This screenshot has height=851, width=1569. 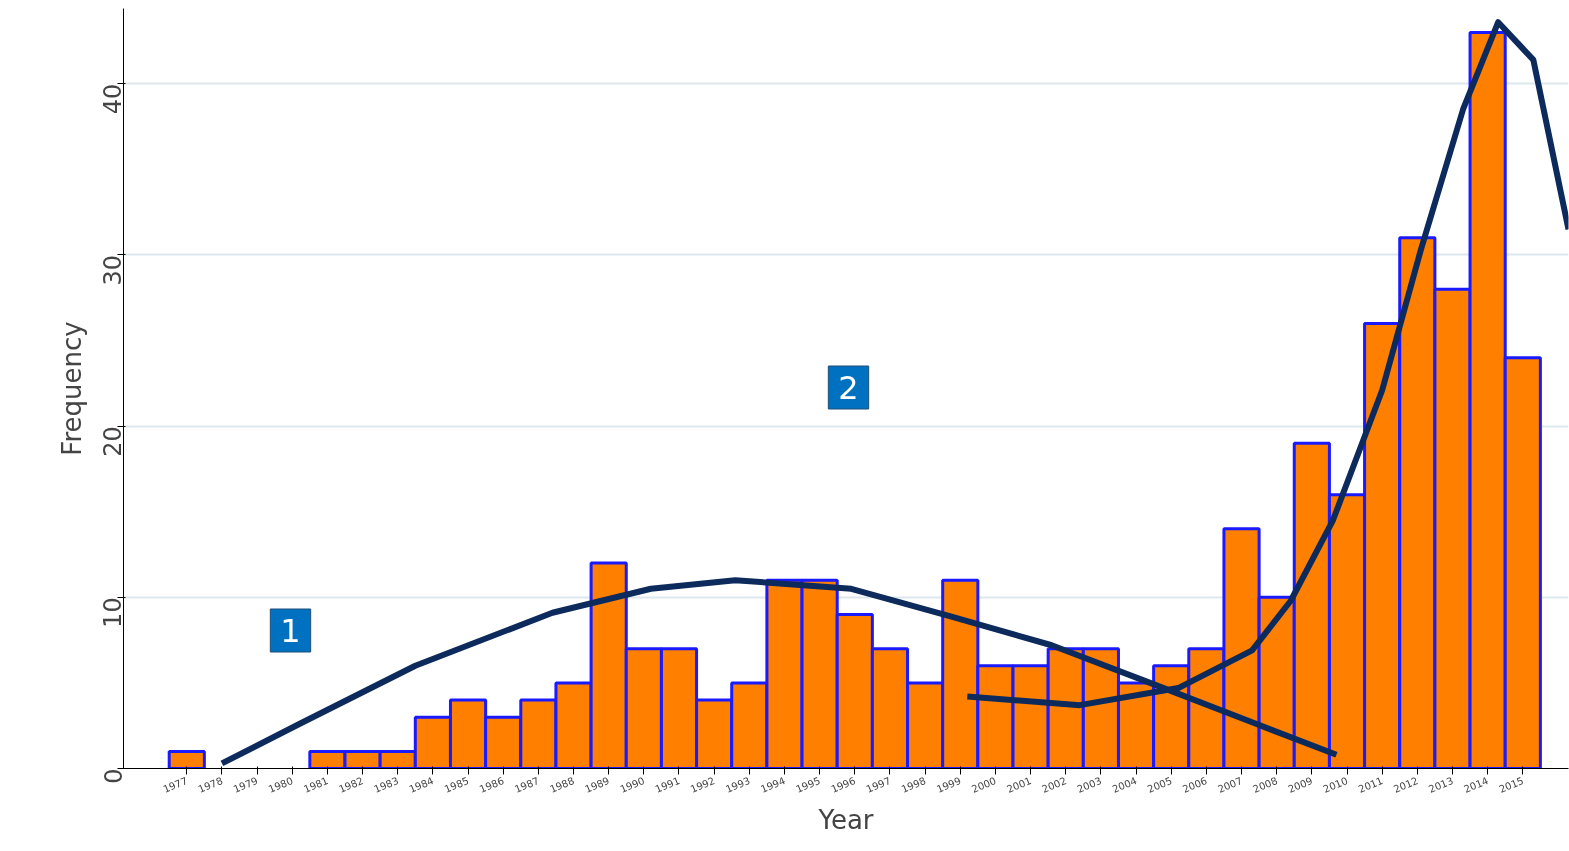 I want to click on x-tick-label: 1979, so click(x=245, y=784).